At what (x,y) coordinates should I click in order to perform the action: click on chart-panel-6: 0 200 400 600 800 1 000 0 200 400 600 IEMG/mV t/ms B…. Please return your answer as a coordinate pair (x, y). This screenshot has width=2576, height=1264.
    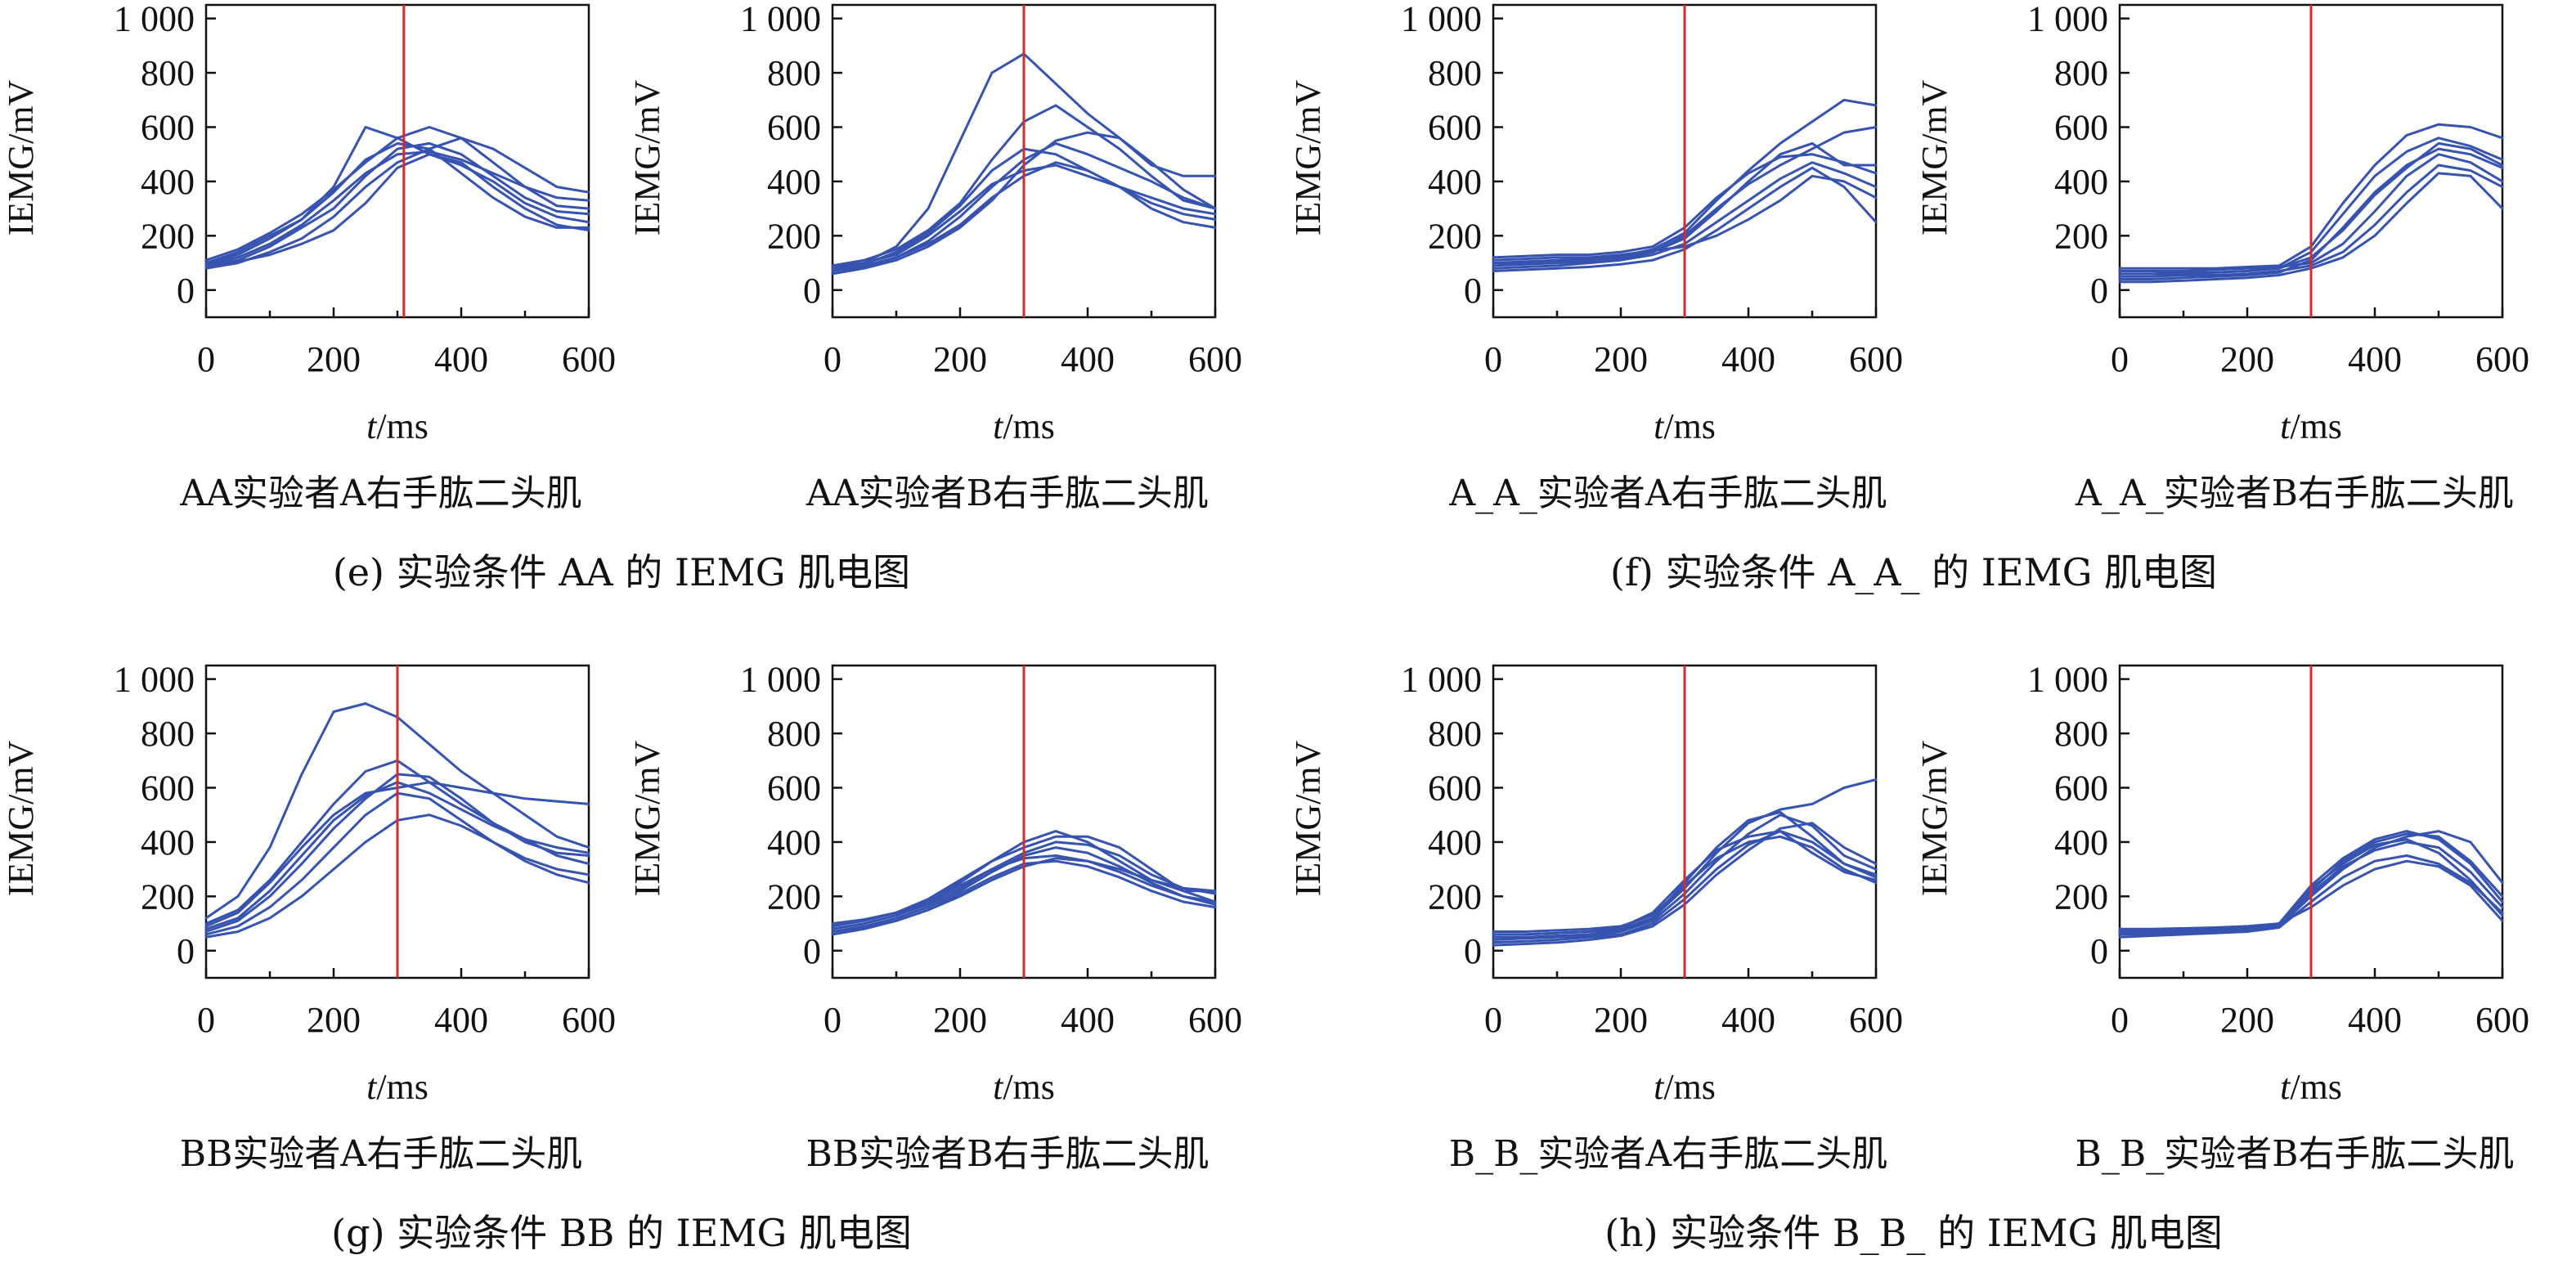
    Looking at the image, I should click on (934, 917).